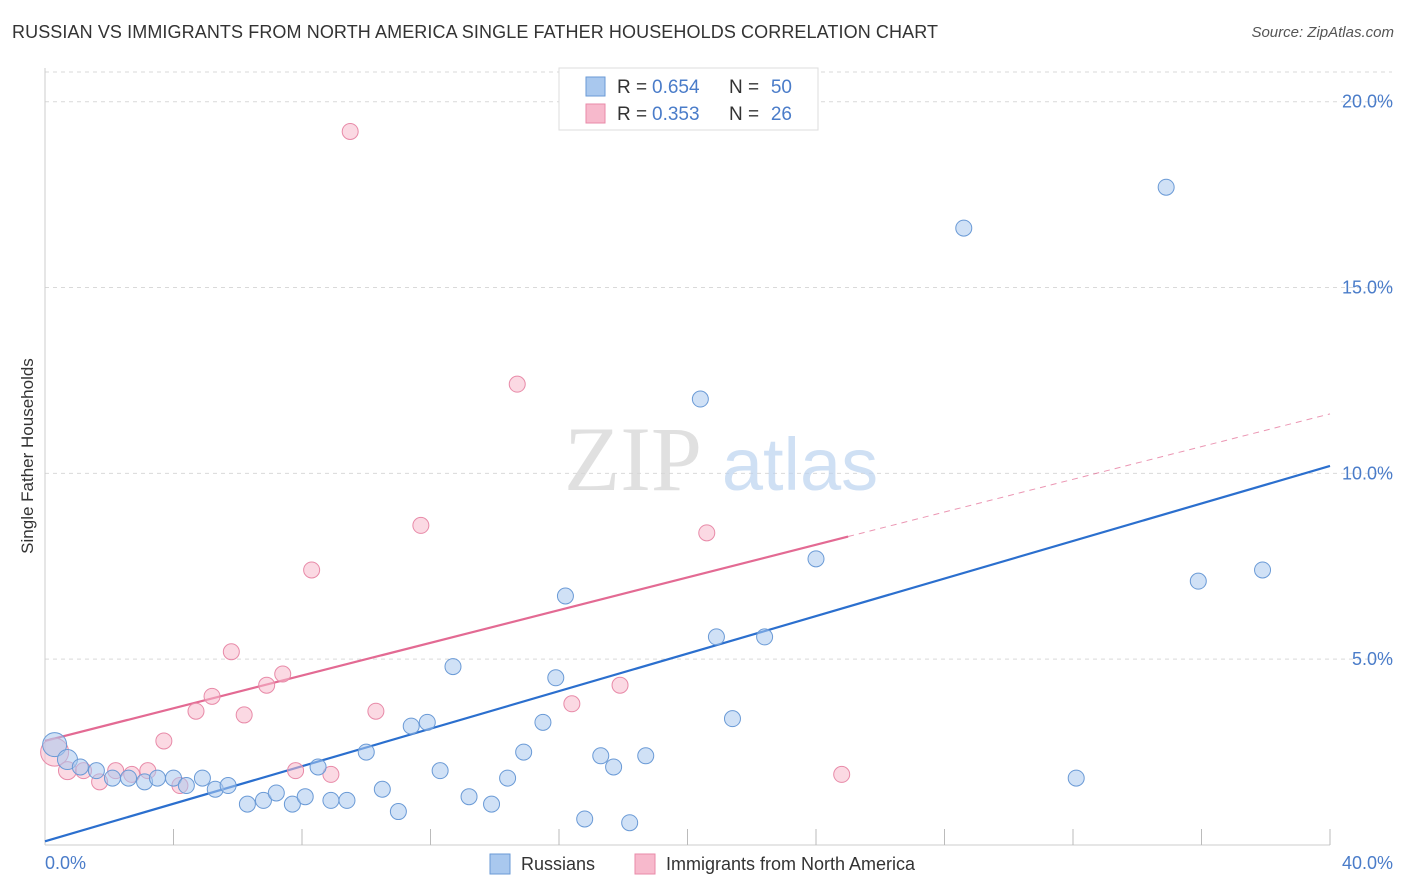 The image size is (1406, 892). I want to click on legend-r-value: 0.654, so click(676, 87).